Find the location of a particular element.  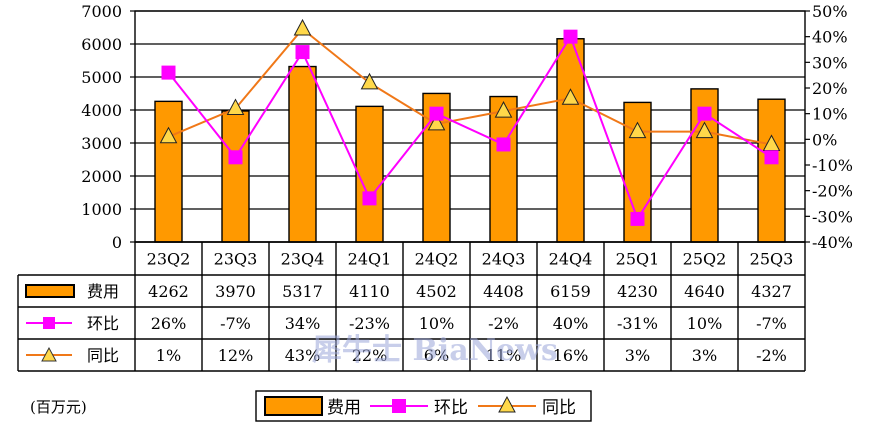

legend: 费用 环比 同比 is located at coordinates (423, 406).